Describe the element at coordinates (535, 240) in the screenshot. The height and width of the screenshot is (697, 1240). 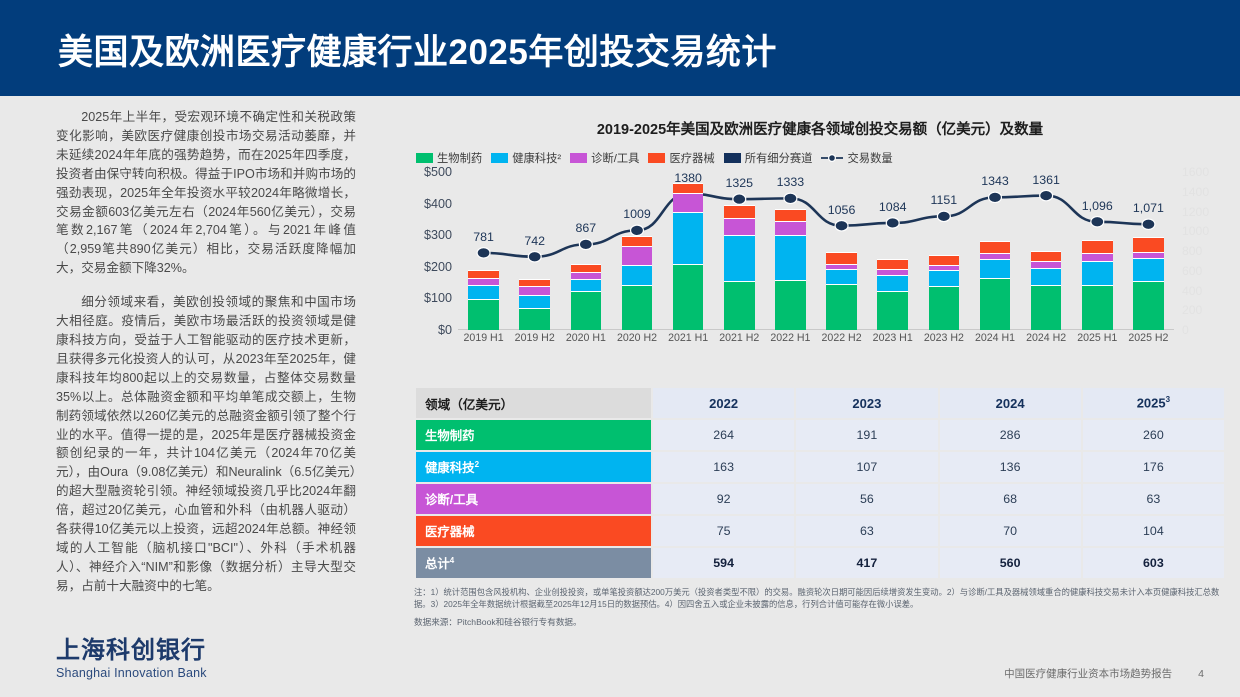
I see `deal-count-label: 742` at that location.